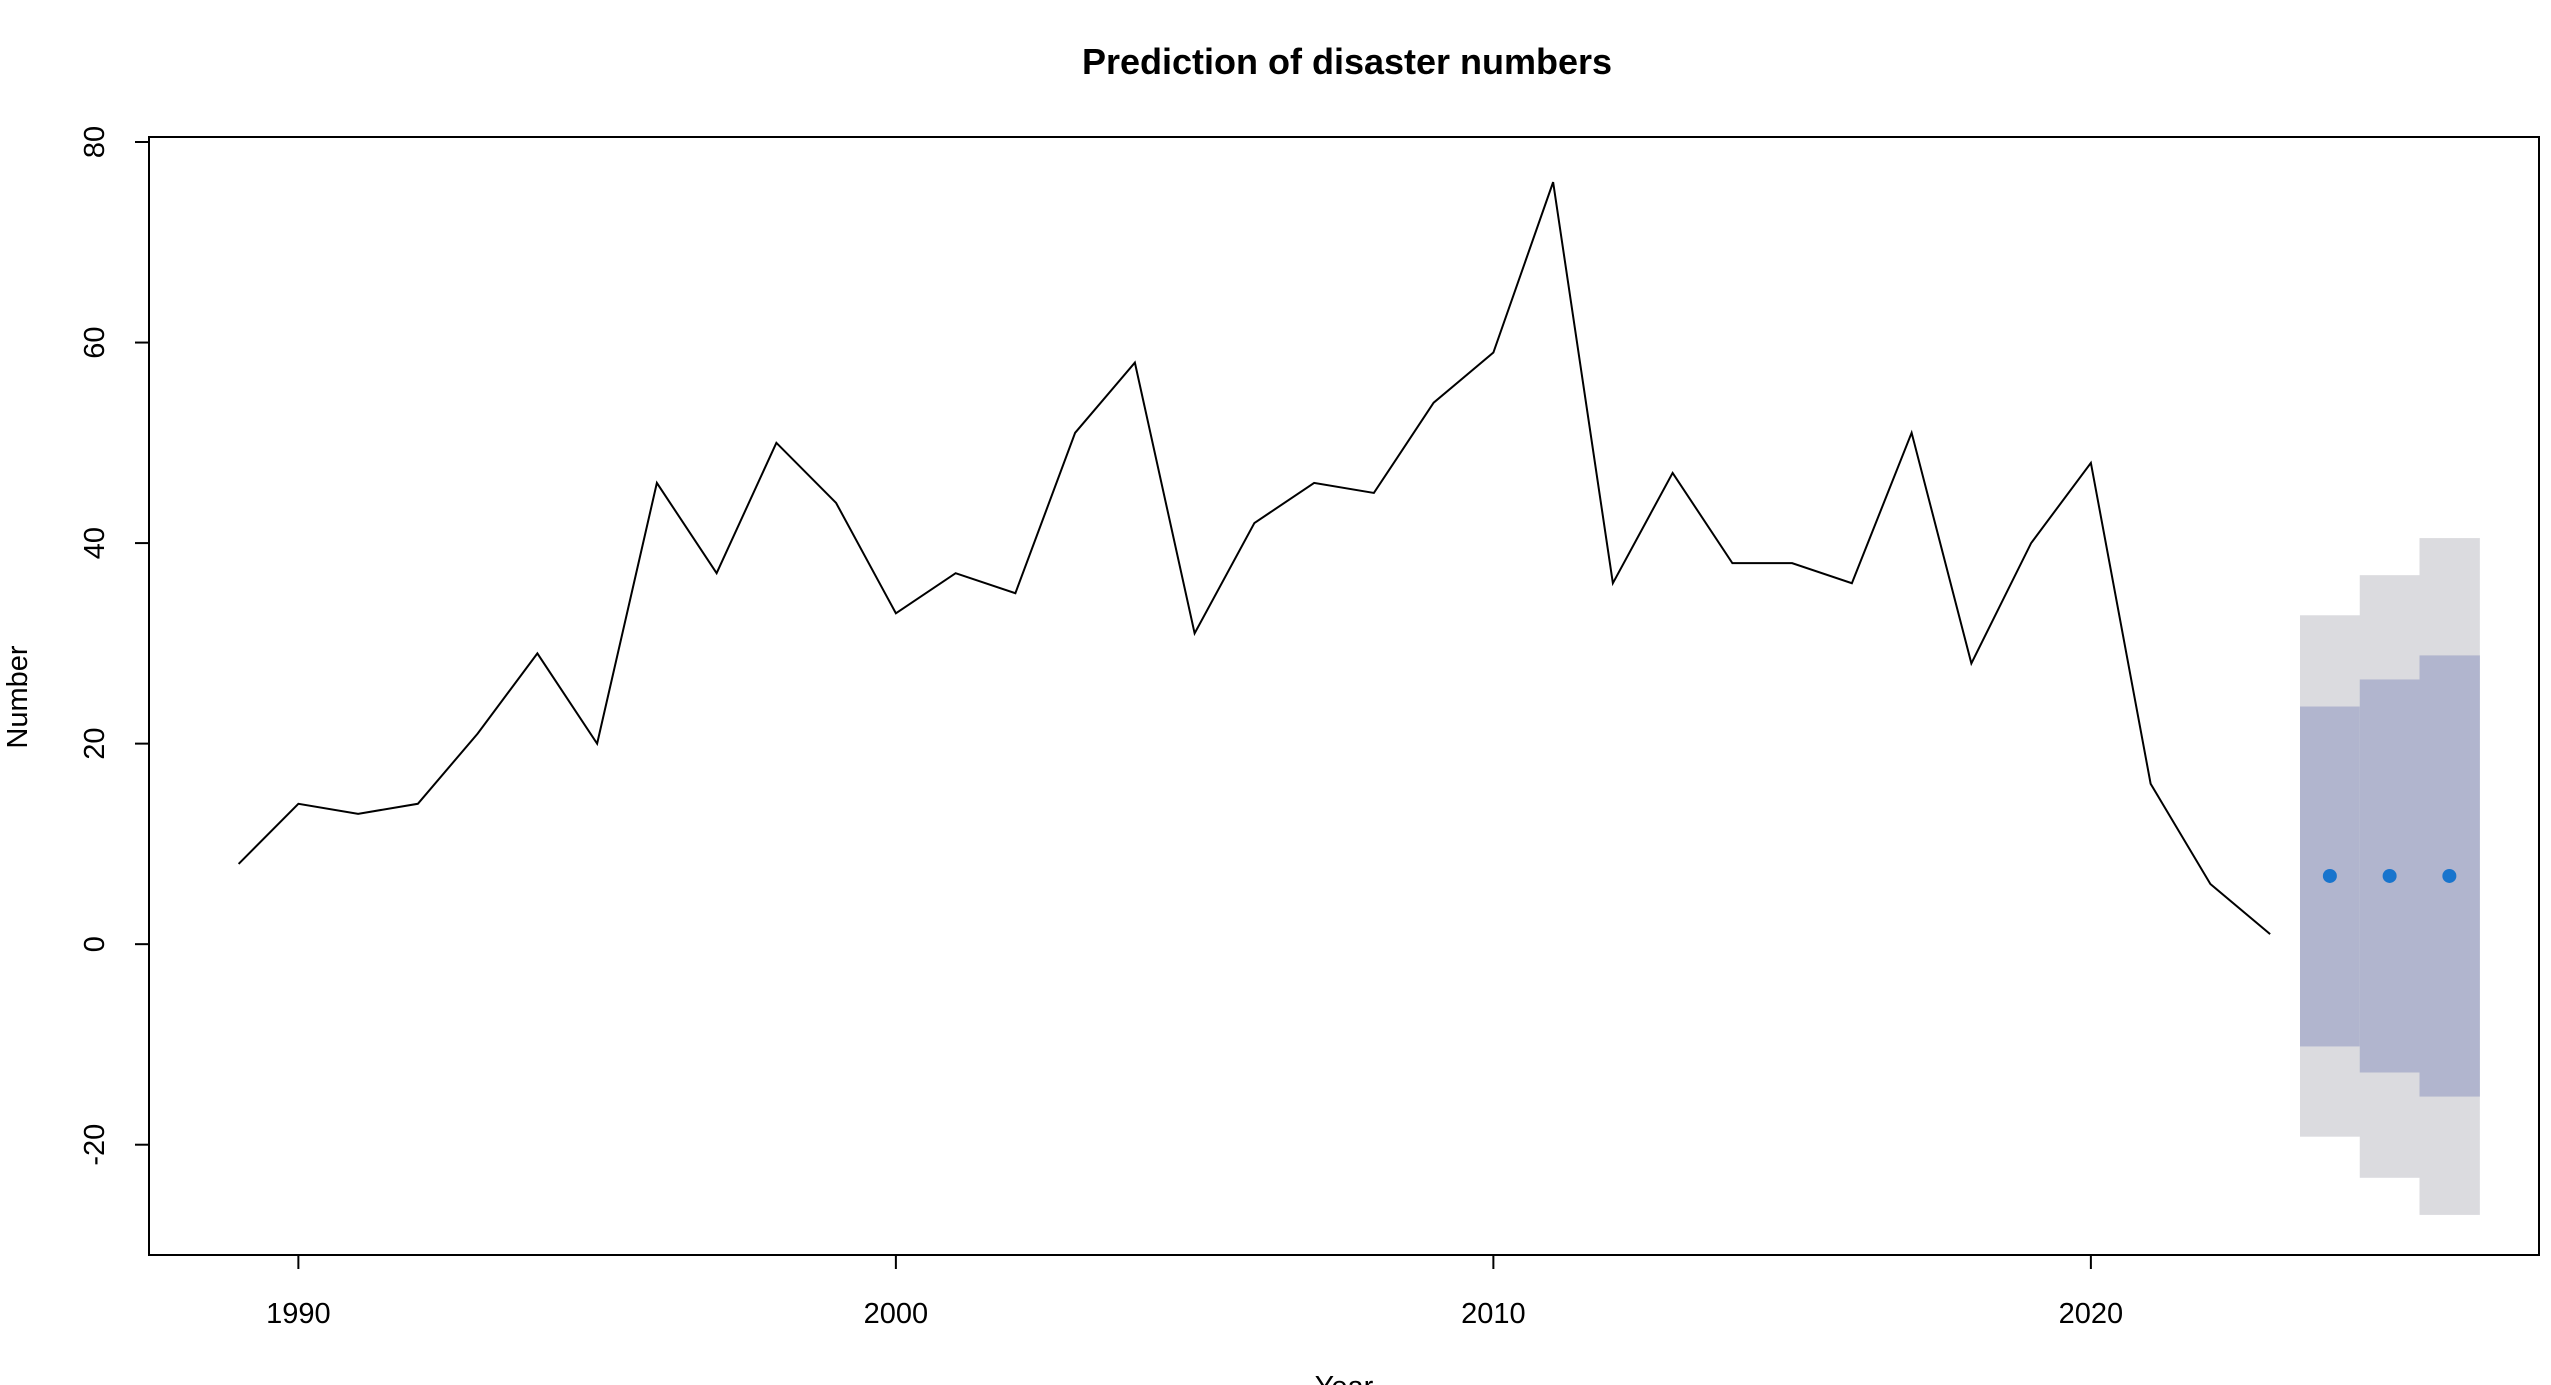 This screenshot has width=2551, height=1385. What do you see at coordinates (1347, 61) in the screenshot?
I see `chart-title: Prediction of disaster numbers` at bounding box center [1347, 61].